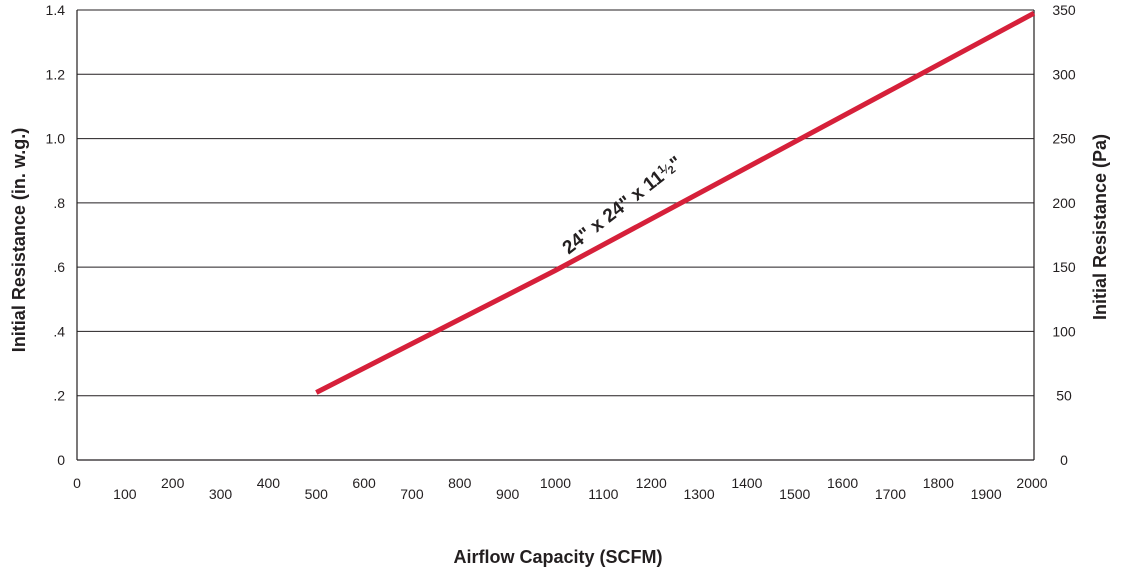  I want to click on y2-axis-title: Initial Resistance (Pa), so click(1100, 227).